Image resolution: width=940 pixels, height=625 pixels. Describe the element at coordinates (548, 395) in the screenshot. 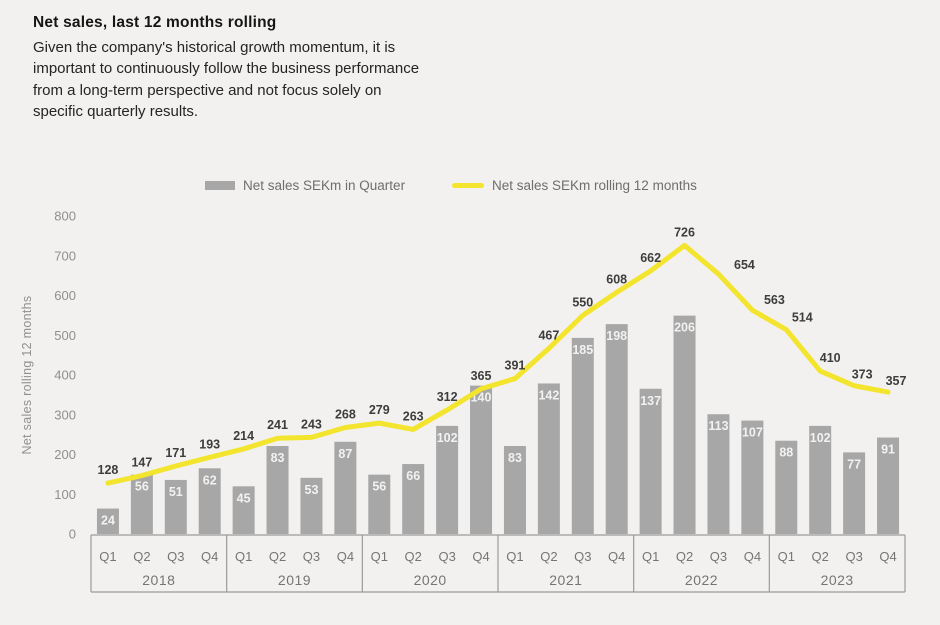

I see `bar-value-label: 142` at that location.